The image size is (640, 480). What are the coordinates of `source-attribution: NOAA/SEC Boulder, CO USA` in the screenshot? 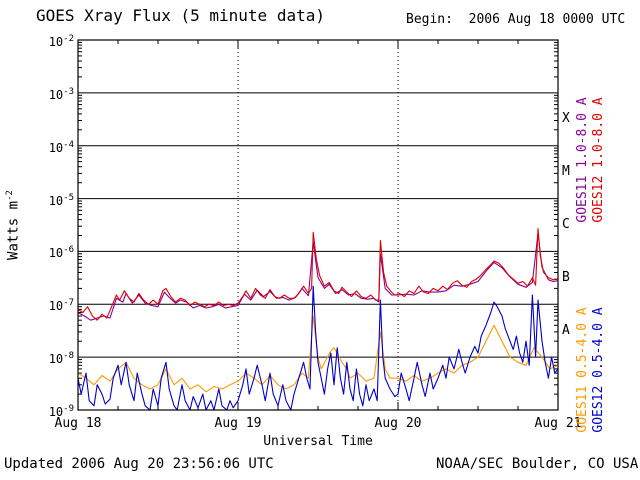 It's located at (537, 464).